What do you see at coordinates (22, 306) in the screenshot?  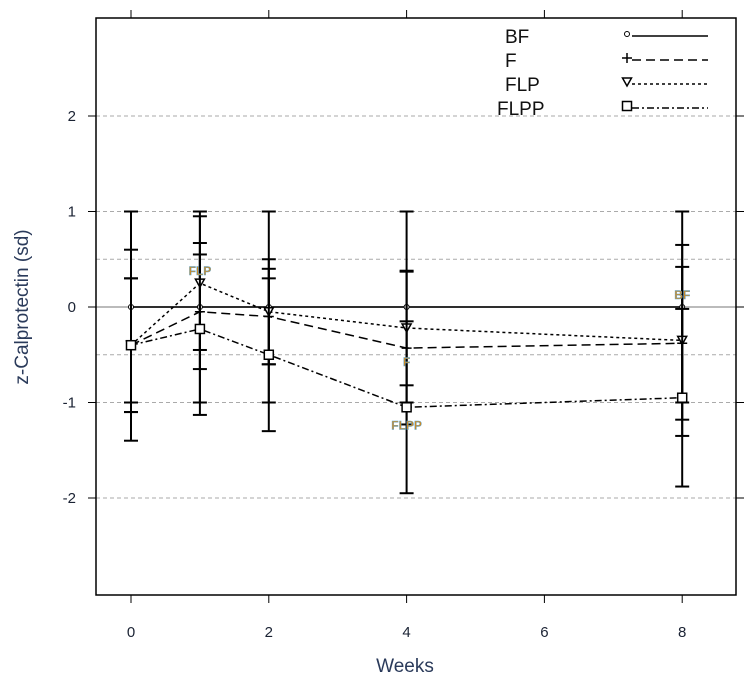 I see `y-axis-label: z-Calprotectin (sd)` at bounding box center [22, 306].